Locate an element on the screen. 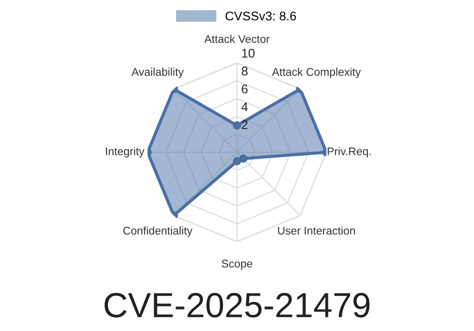 The width and height of the screenshot is (474, 331). spoke-label: User Interaction is located at coordinates (316, 230).